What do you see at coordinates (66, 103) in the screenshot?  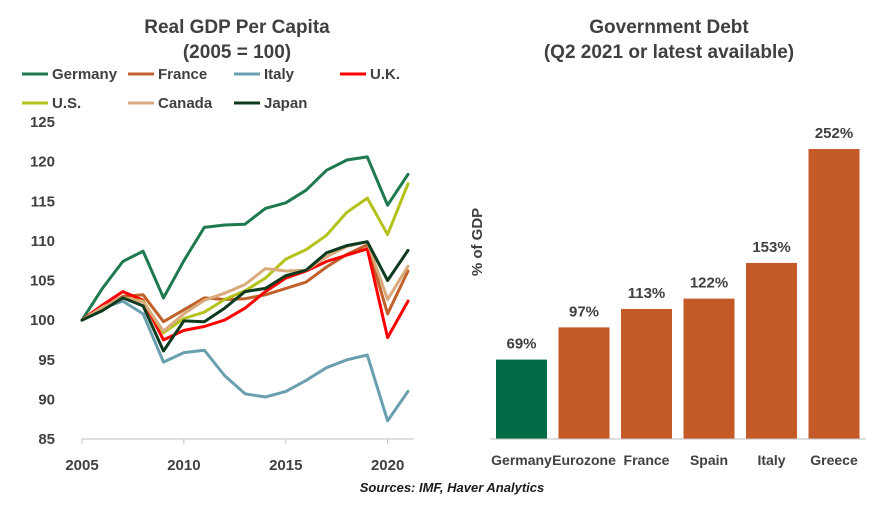 I see `legend-label-u-s: U.S.` at bounding box center [66, 103].